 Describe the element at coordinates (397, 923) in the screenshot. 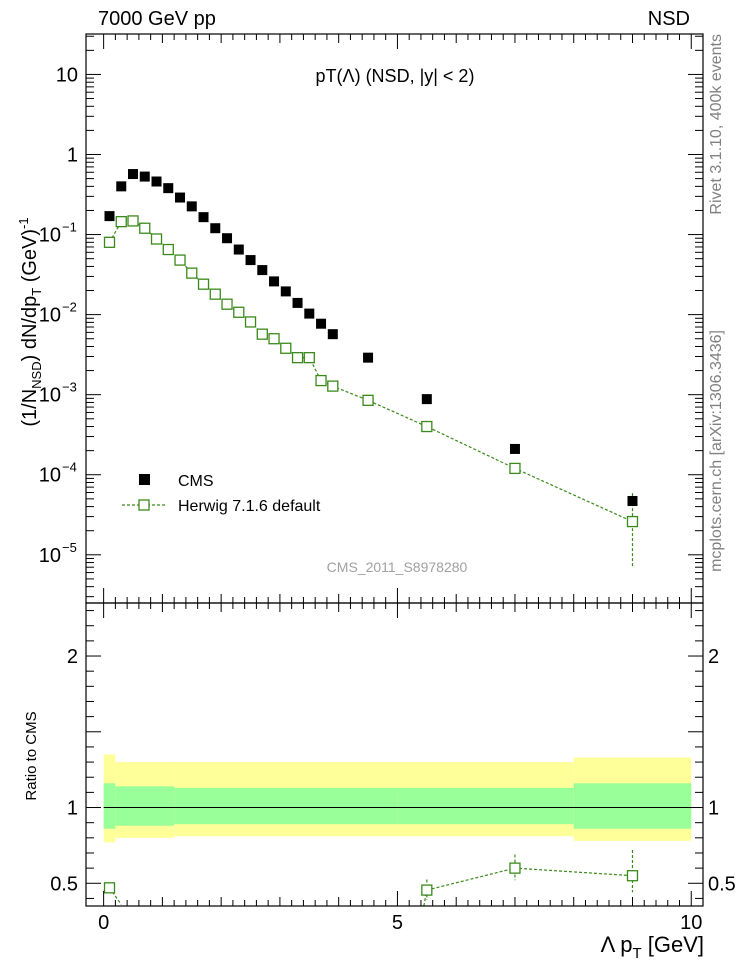

I see `x-tick-label: 5` at that location.